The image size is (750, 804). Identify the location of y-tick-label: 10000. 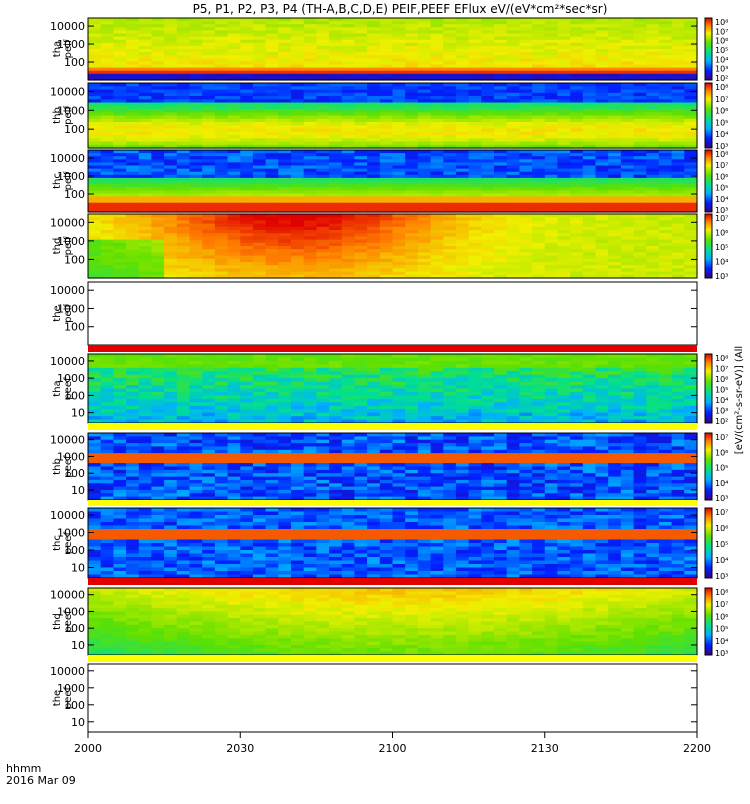
(67, 26).